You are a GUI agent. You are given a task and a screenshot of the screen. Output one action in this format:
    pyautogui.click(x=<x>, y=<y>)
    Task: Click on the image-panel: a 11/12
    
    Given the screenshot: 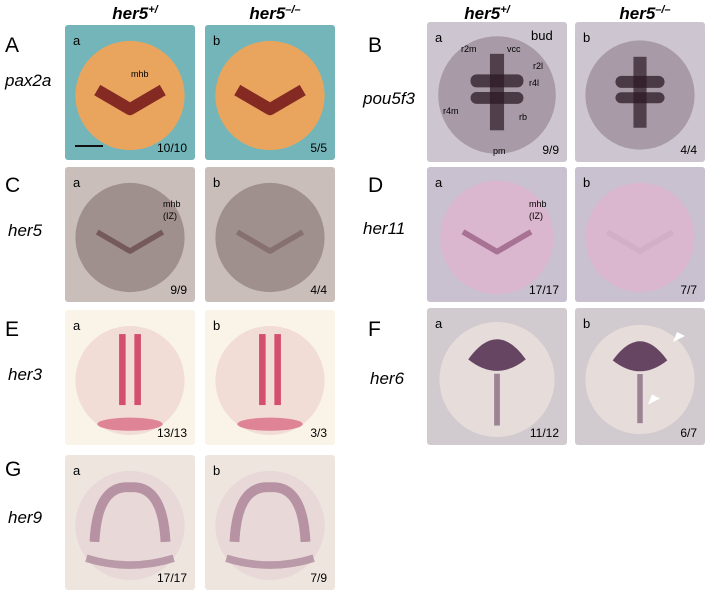 What is the action you would take?
    pyautogui.click(x=497, y=376)
    